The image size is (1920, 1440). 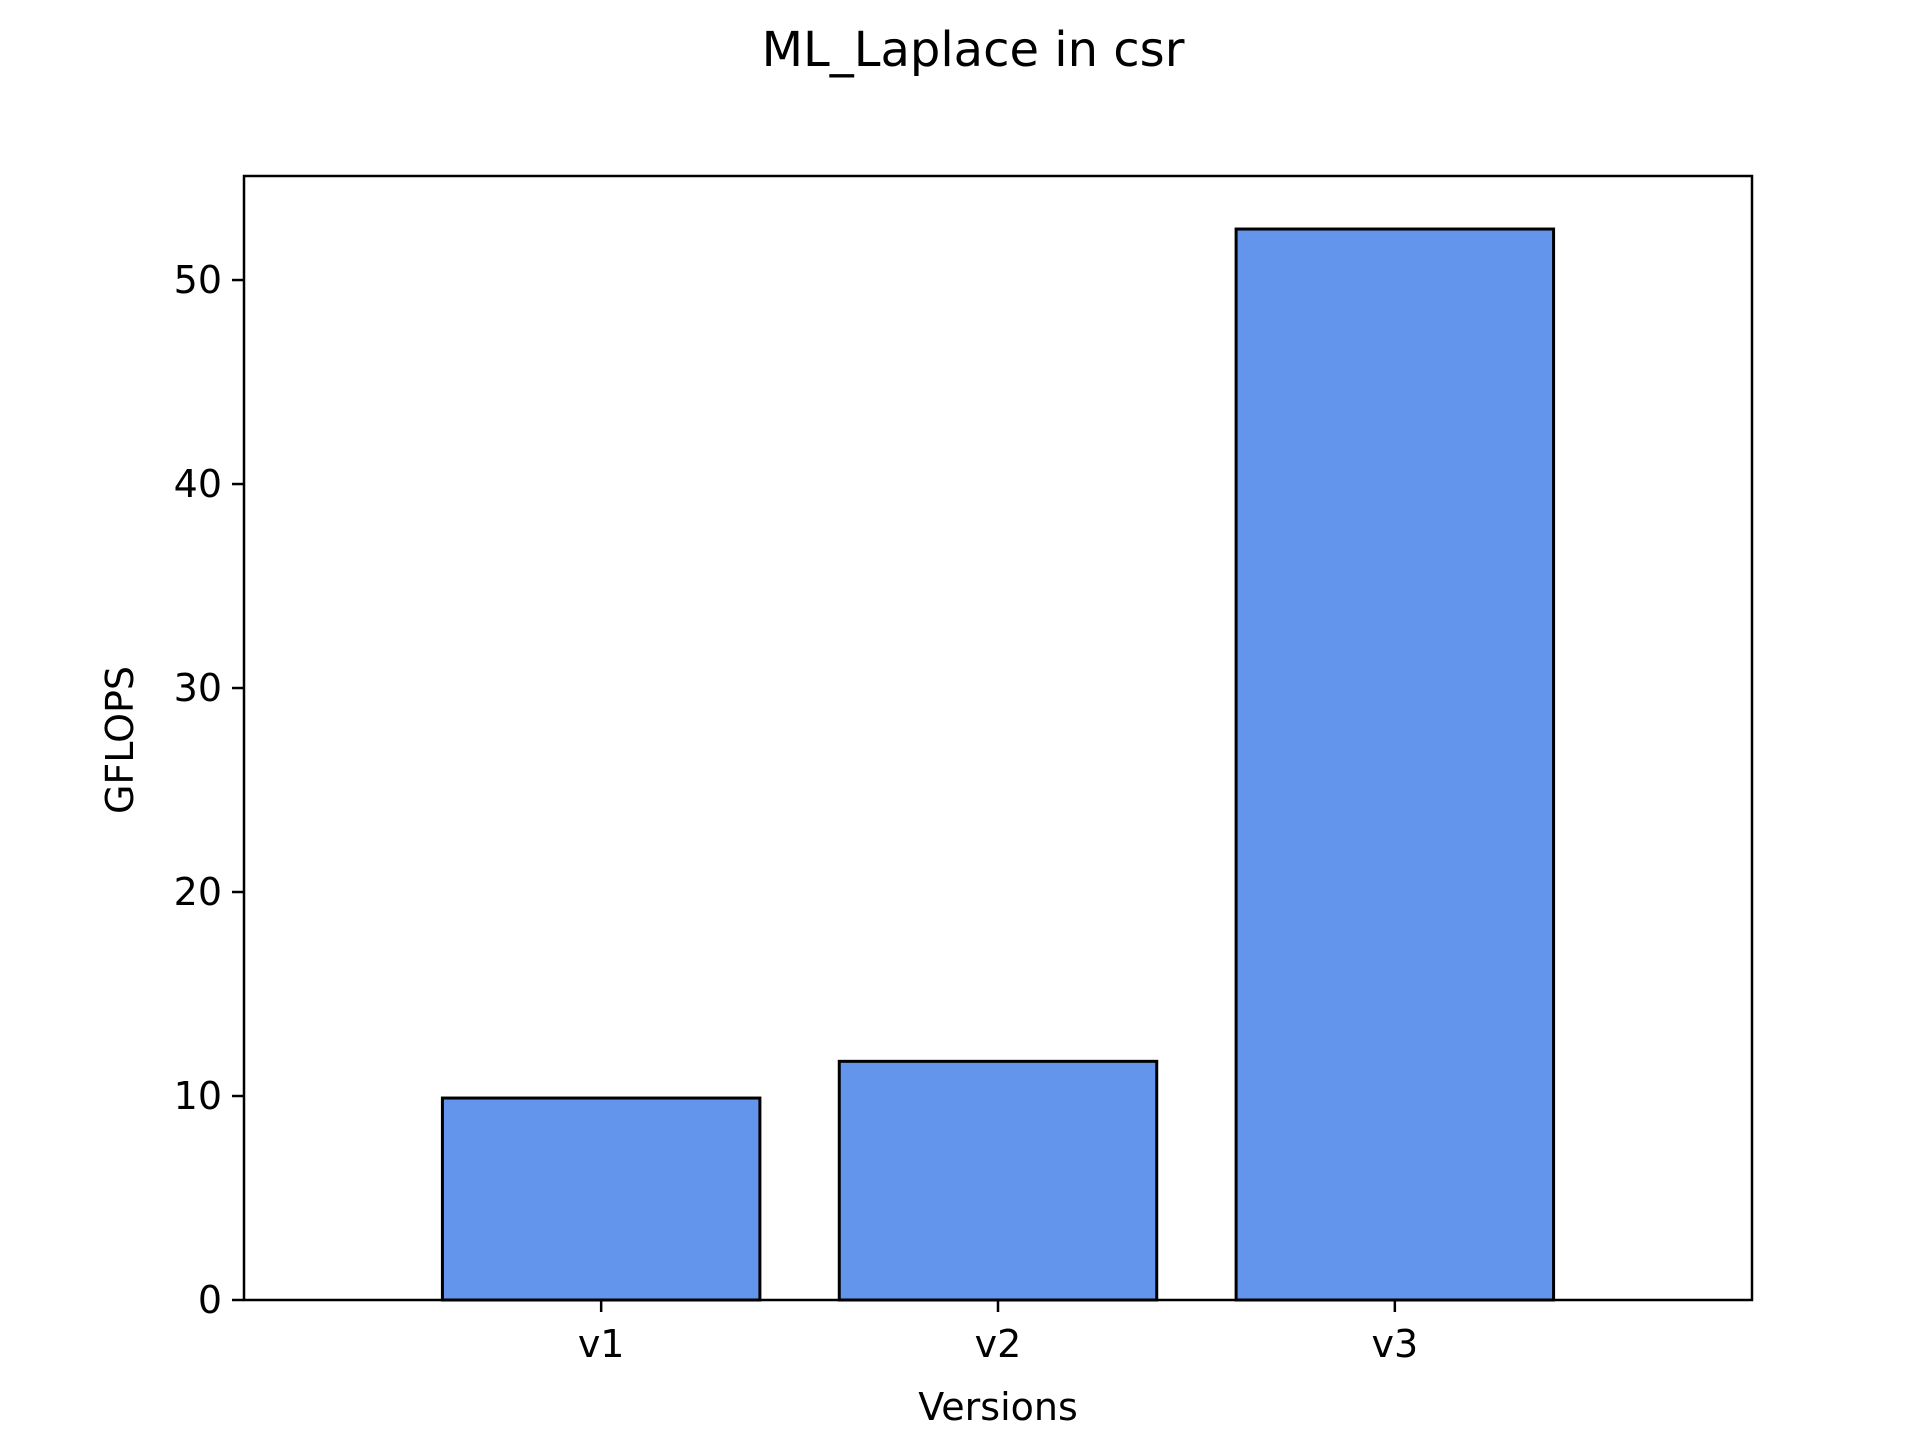 I want to click on y-tick-label: 10, so click(x=198, y=1096).